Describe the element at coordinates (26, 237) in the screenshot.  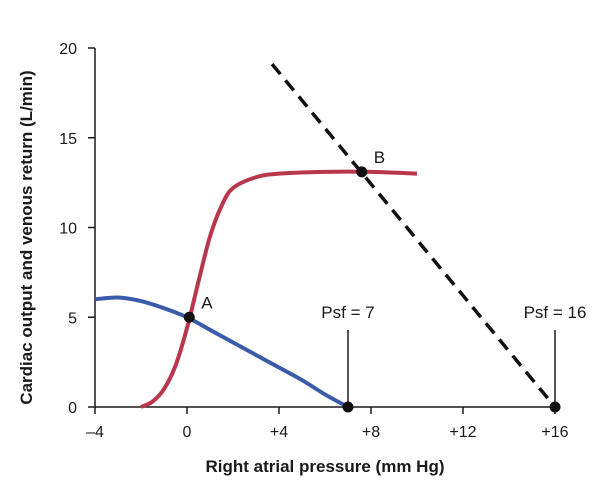
I see `y-axis-title: Cardiac output and venous return (L/min)` at that location.